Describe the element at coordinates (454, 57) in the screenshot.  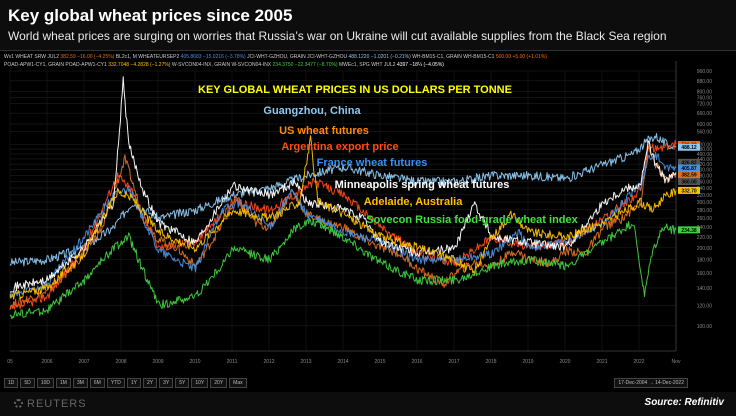
I see `legend1-label-3: WH-BM15-C1, GRAIN WH-BM15-C1` at that location.